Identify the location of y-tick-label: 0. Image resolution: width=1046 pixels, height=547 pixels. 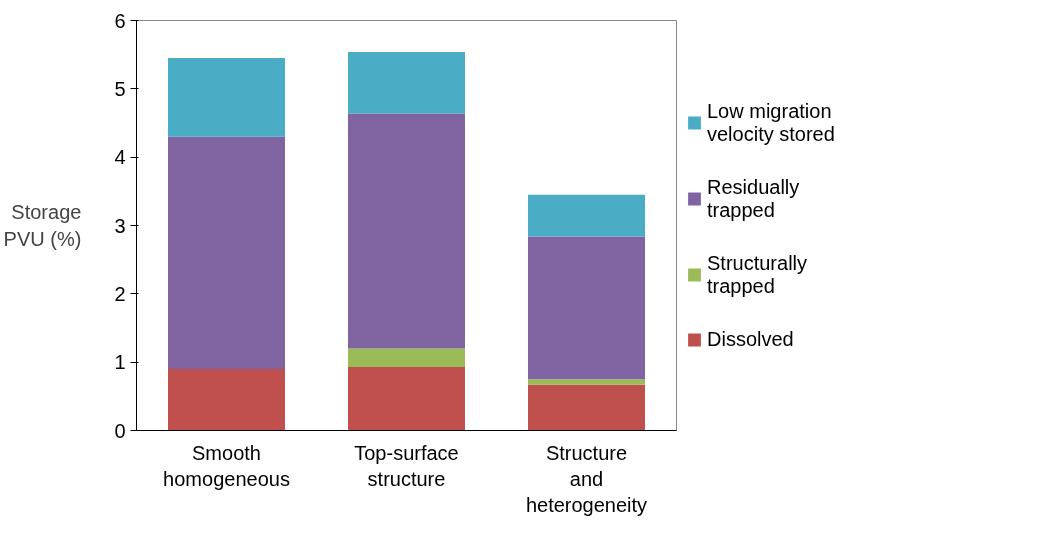
(120, 430).